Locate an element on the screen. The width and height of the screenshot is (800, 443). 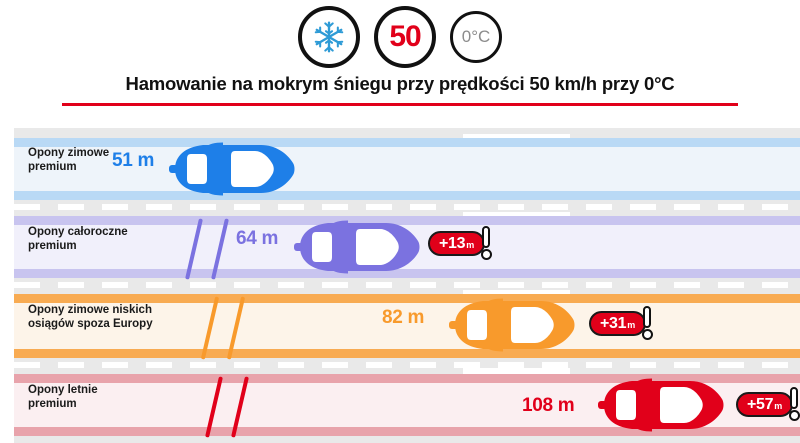
car-allseason-premium is located at coordinates (355, 247).